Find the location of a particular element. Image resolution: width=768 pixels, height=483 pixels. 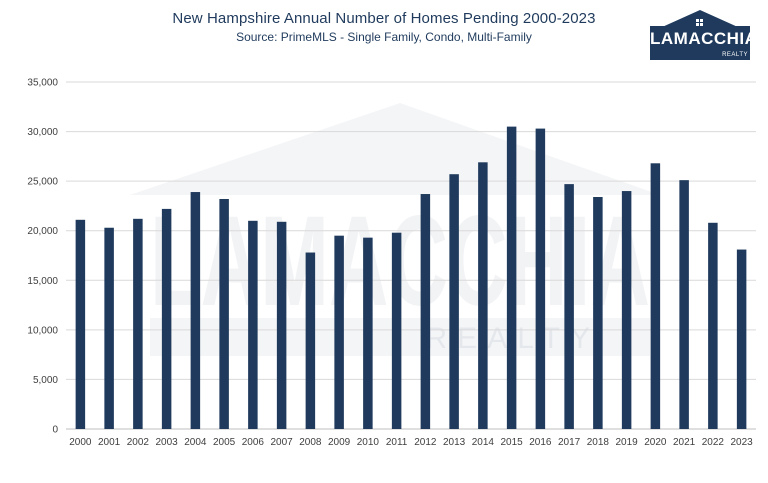

bar-2014 is located at coordinates (483, 295).